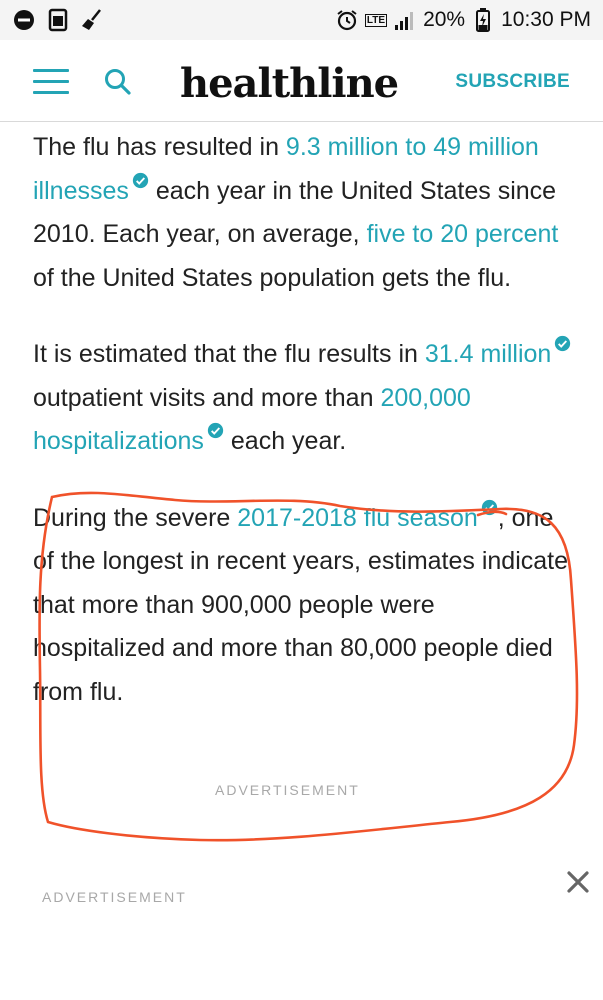 This screenshot has width=603, height=1000. Describe the element at coordinates (347, 20) in the screenshot. I see `alarm-icon` at that location.